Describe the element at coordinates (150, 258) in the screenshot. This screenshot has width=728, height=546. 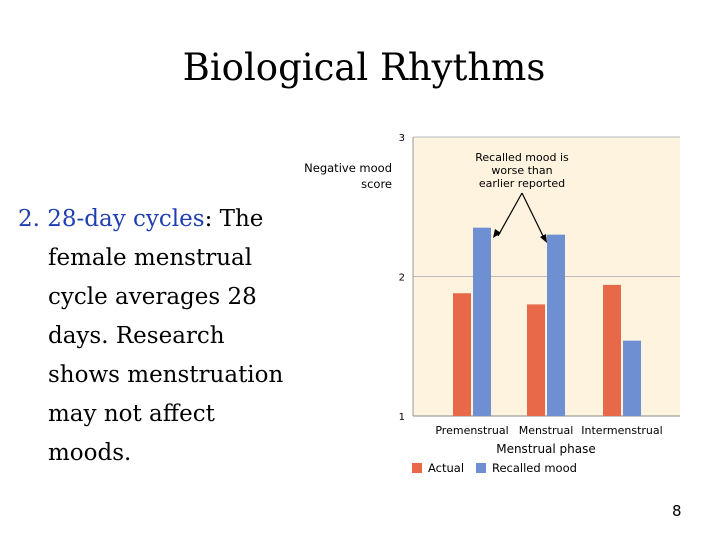
I see `body-line: female menstrual` at that location.